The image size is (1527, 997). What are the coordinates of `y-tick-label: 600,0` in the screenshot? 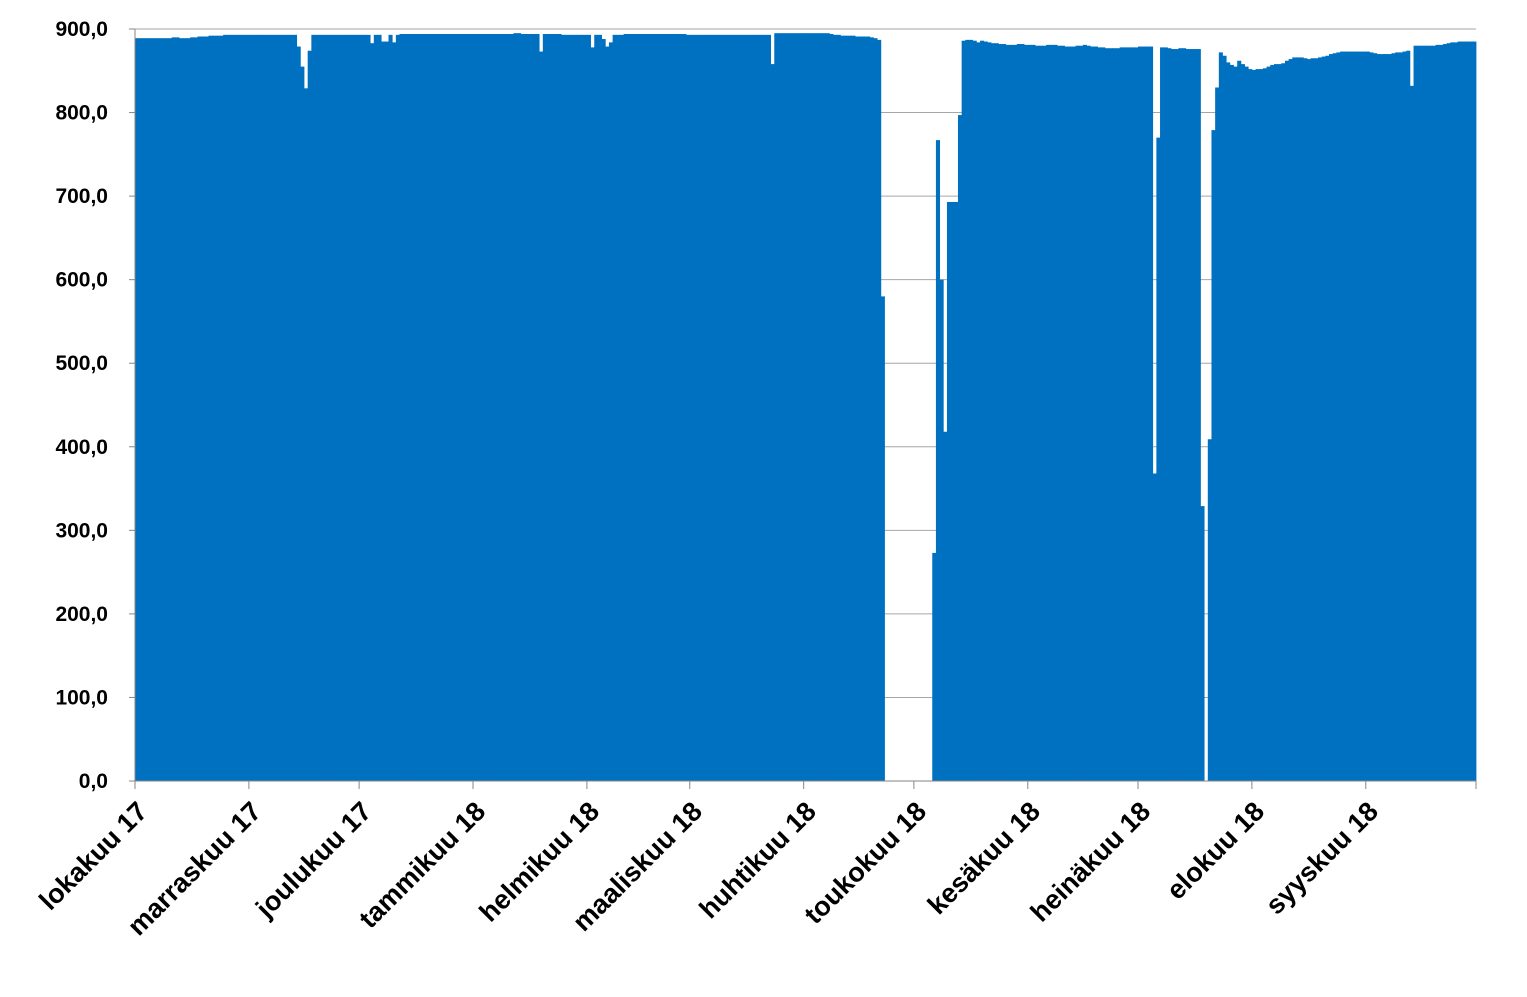 It's located at (81, 280).